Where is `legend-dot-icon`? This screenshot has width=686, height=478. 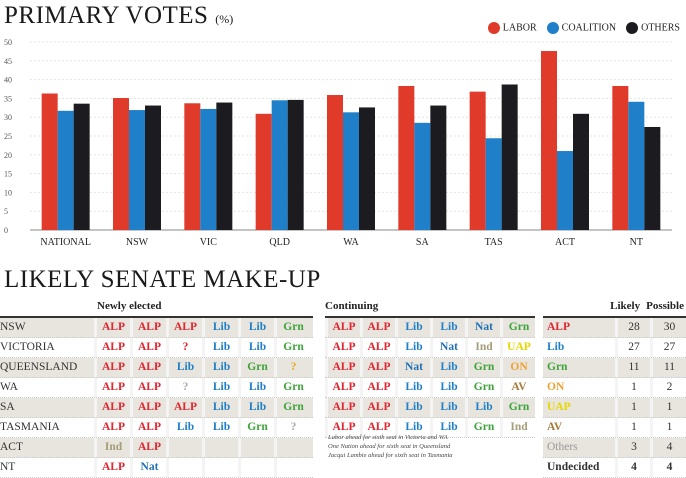
legend-dot-icon is located at coordinates (493, 28).